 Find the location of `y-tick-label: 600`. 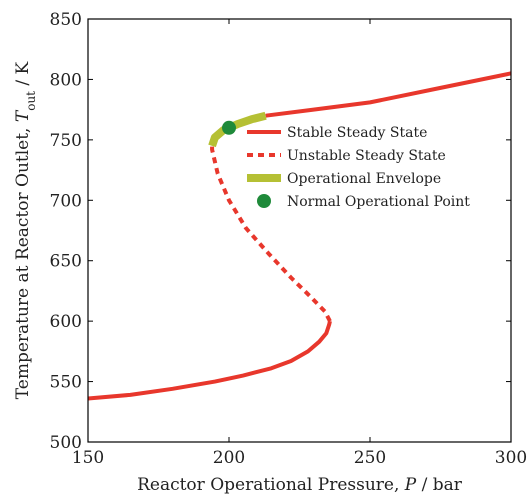

y-tick-label: 600 is located at coordinates (66, 322).